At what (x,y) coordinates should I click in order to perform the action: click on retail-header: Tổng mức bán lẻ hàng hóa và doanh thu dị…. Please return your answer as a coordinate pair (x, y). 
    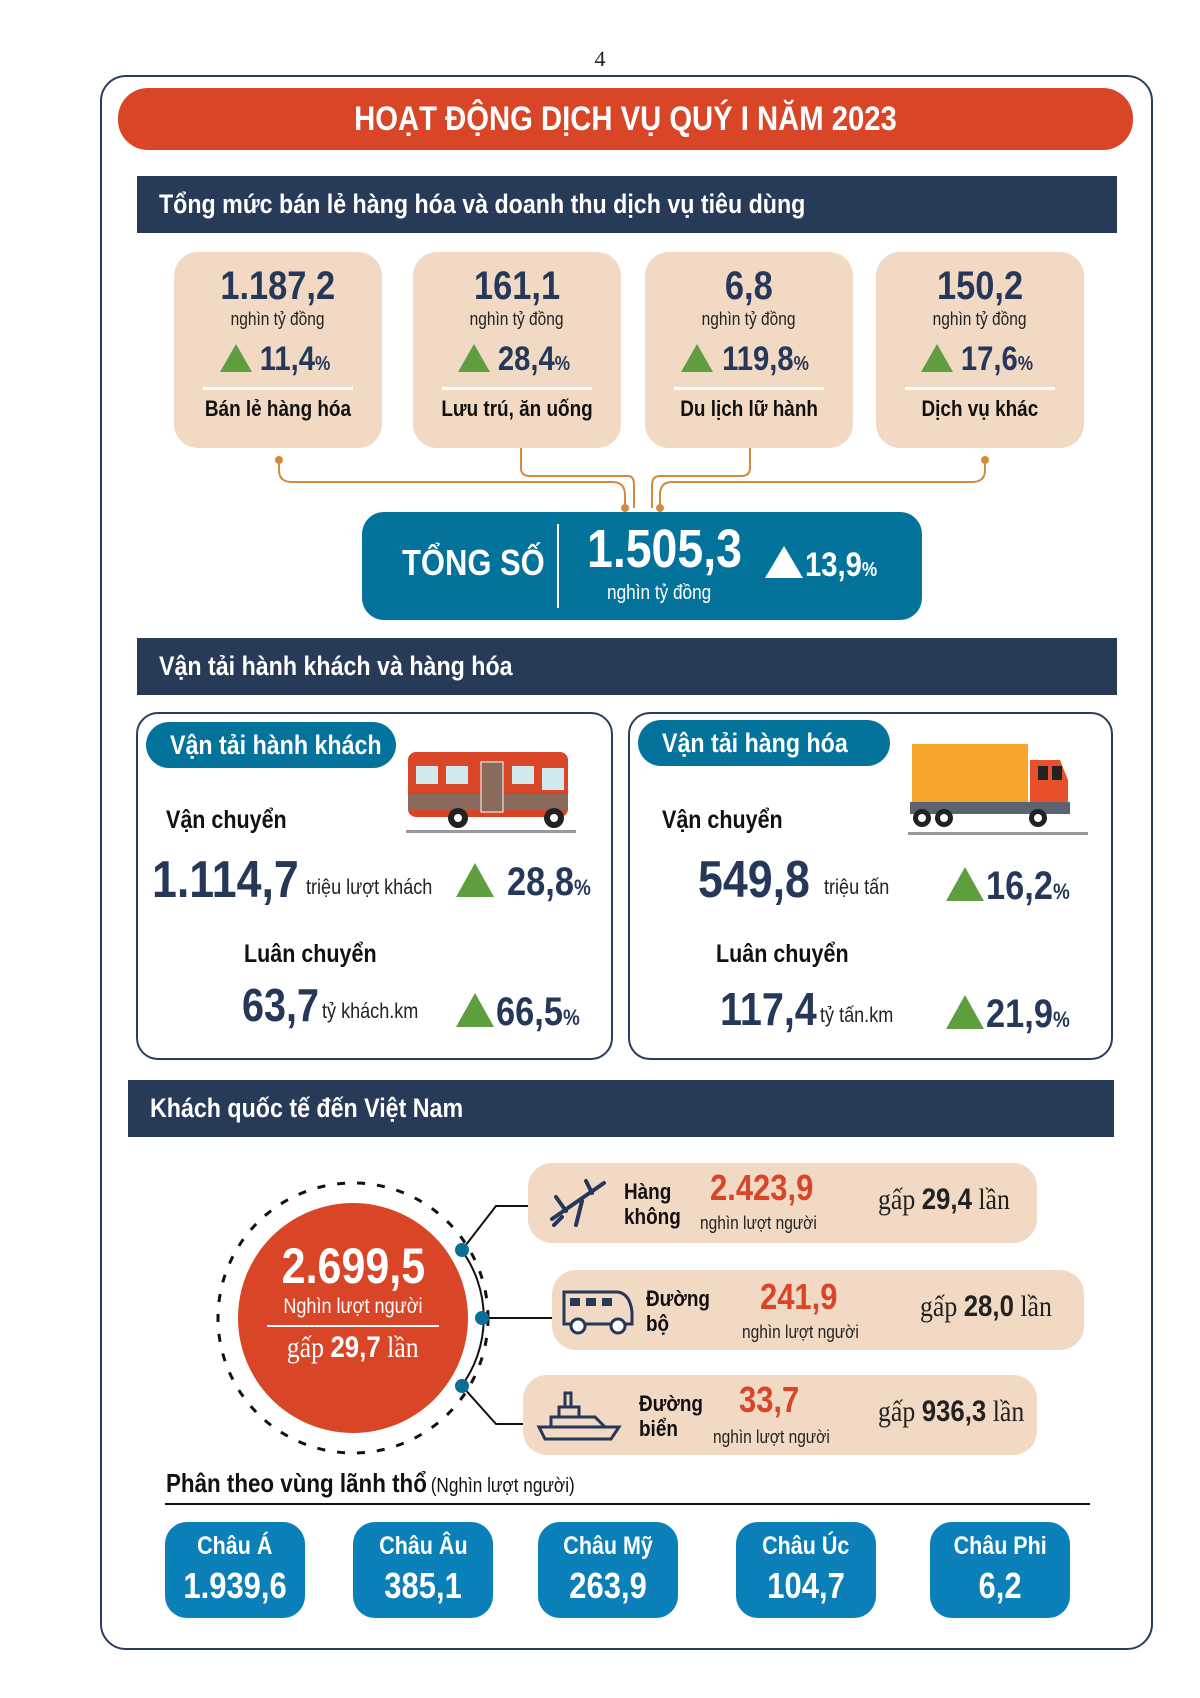
    Looking at the image, I should click on (627, 204).